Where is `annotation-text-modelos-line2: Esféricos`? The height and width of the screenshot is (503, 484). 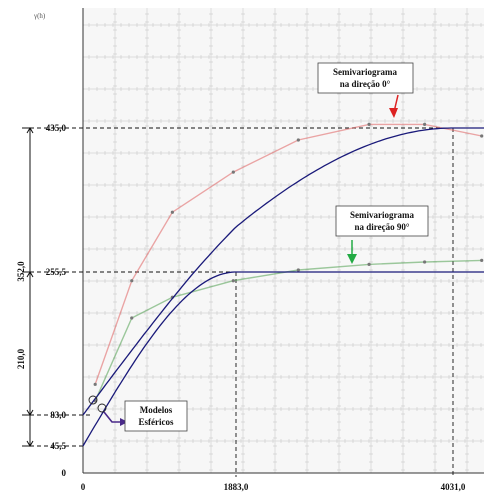 annotation-text-modelos-line2: Esféricos is located at coordinates (156, 422).